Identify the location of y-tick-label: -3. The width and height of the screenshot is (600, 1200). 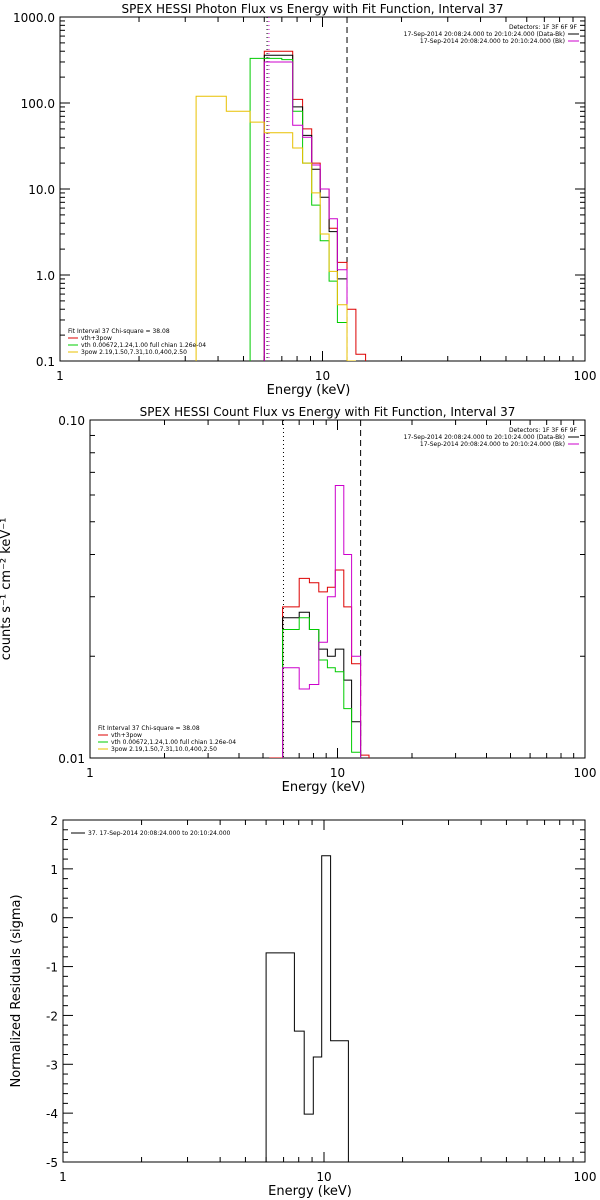
(52, 1065).